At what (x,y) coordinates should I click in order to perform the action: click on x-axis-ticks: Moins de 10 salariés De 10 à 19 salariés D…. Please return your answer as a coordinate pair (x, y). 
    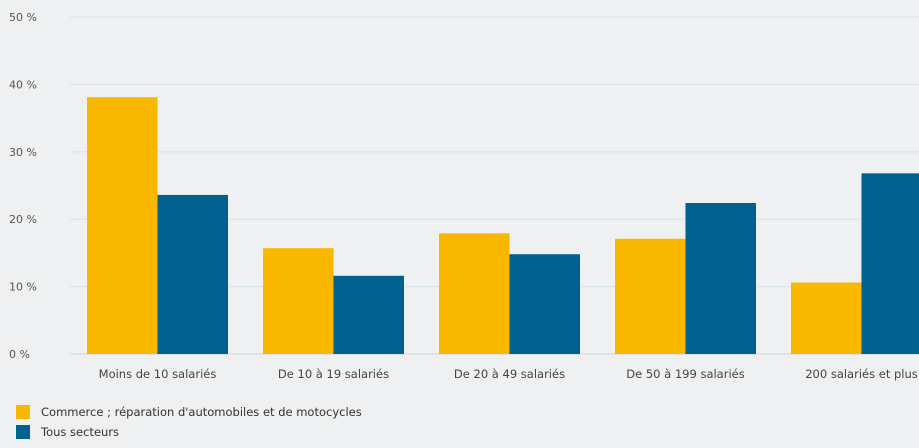
    Looking at the image, I should click on (508, 374).